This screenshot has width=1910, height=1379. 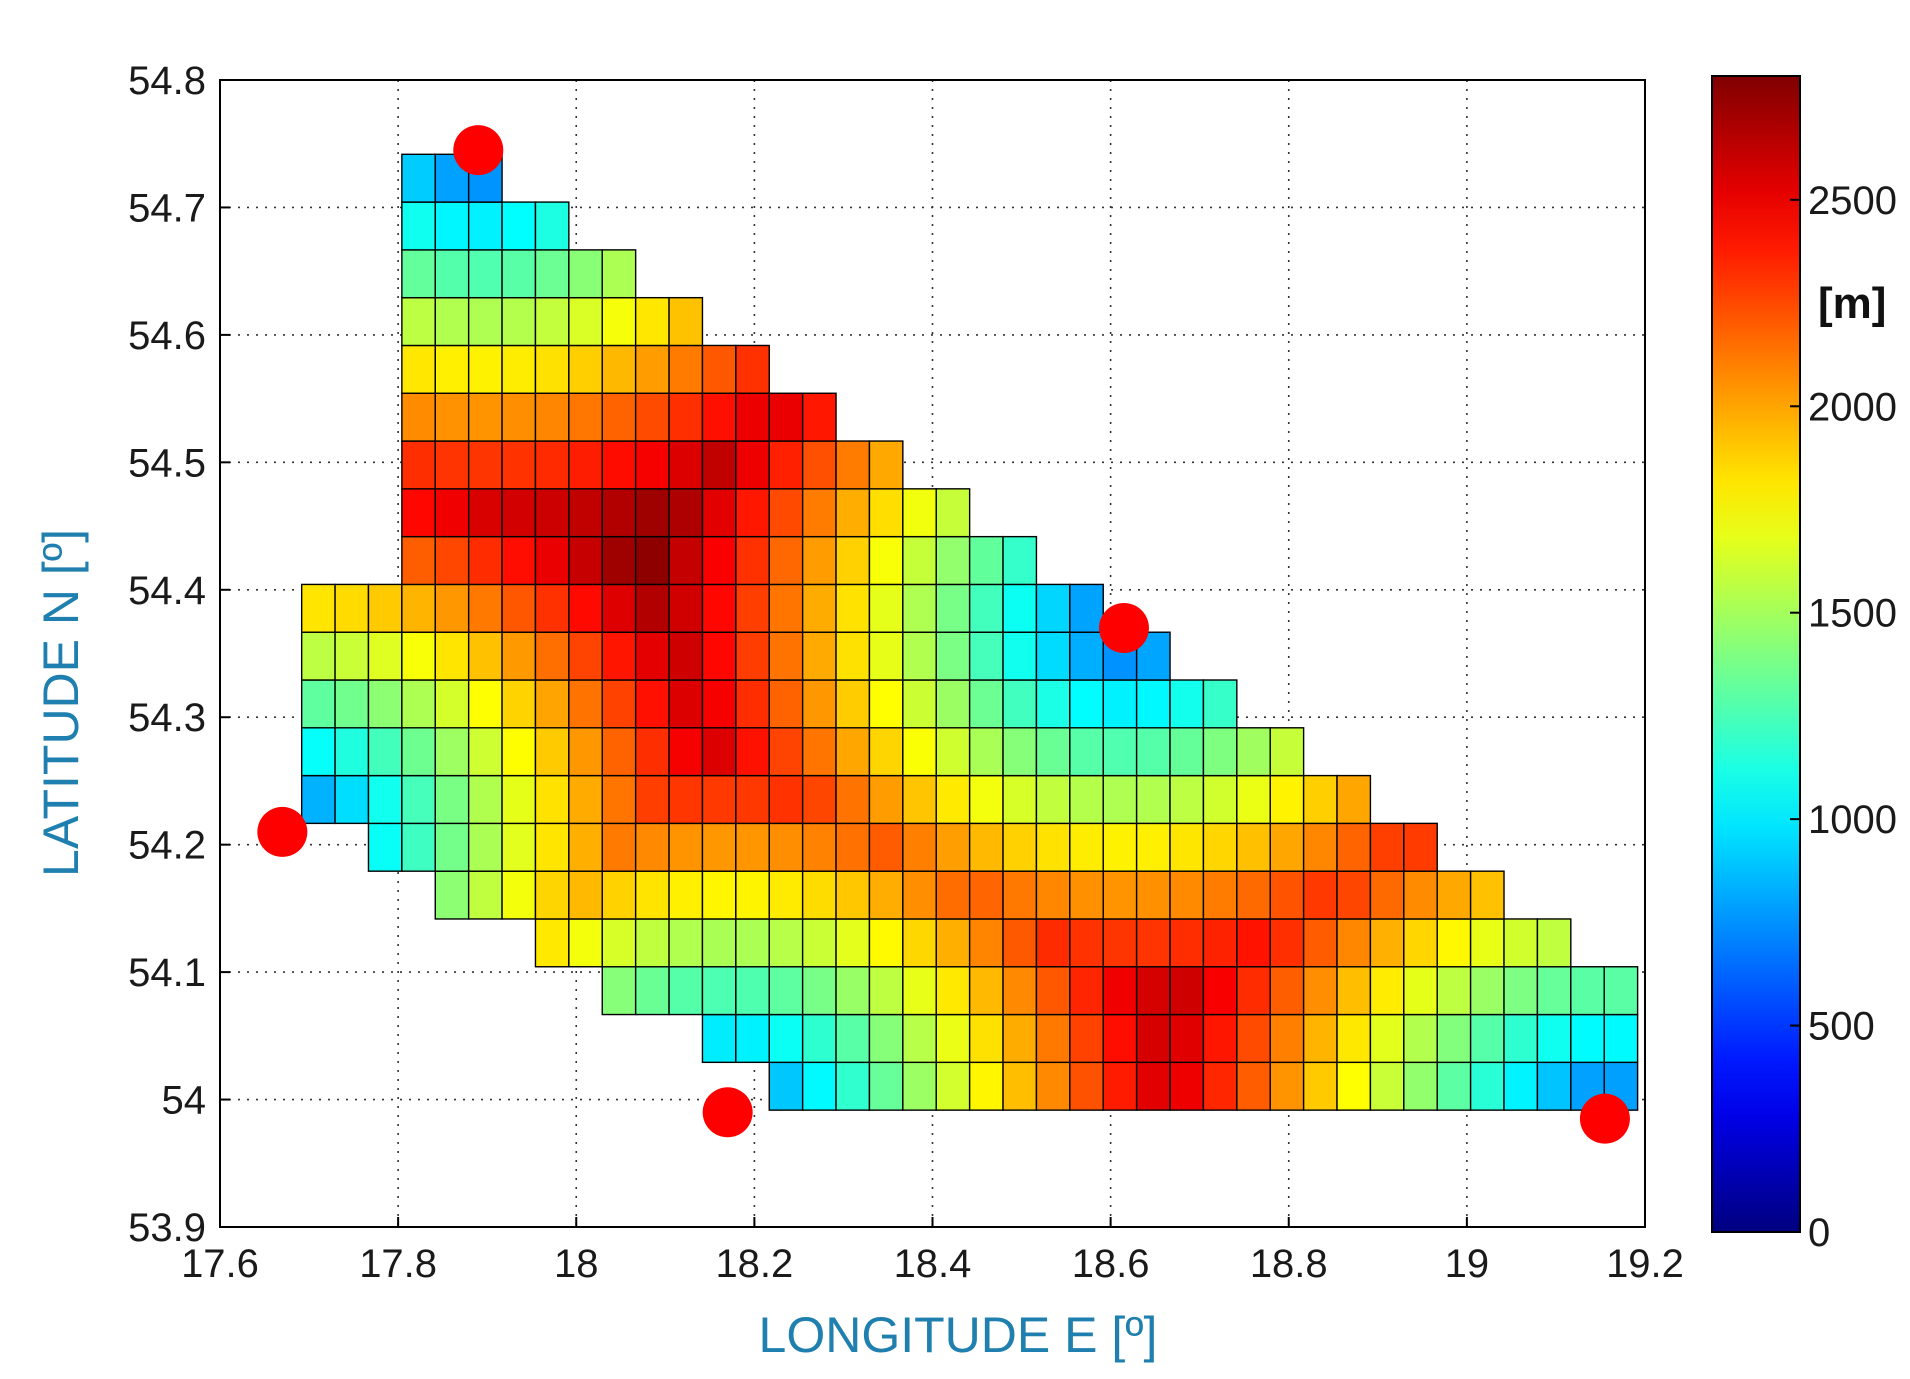 I want to click on x-axis-ticks: 17.6 17.8 18 18.2 18.4 18.6 18.8 19 19.2, so click(x=932, y=1251).